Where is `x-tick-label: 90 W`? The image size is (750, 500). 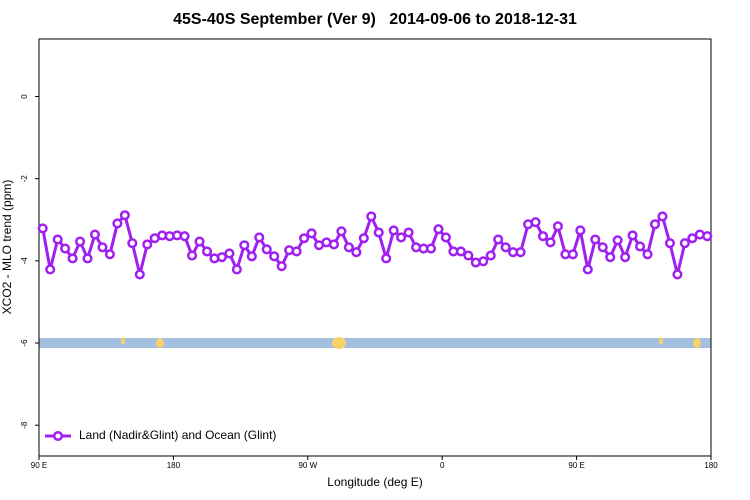
x-tick-label: 90 W is located at coordinates (307, 465).